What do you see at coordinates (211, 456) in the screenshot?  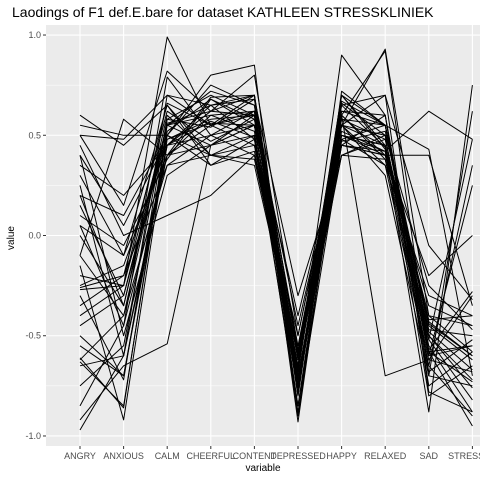 I see `x-tick-label: CHEERFUL` at bounding box center [211, 456].